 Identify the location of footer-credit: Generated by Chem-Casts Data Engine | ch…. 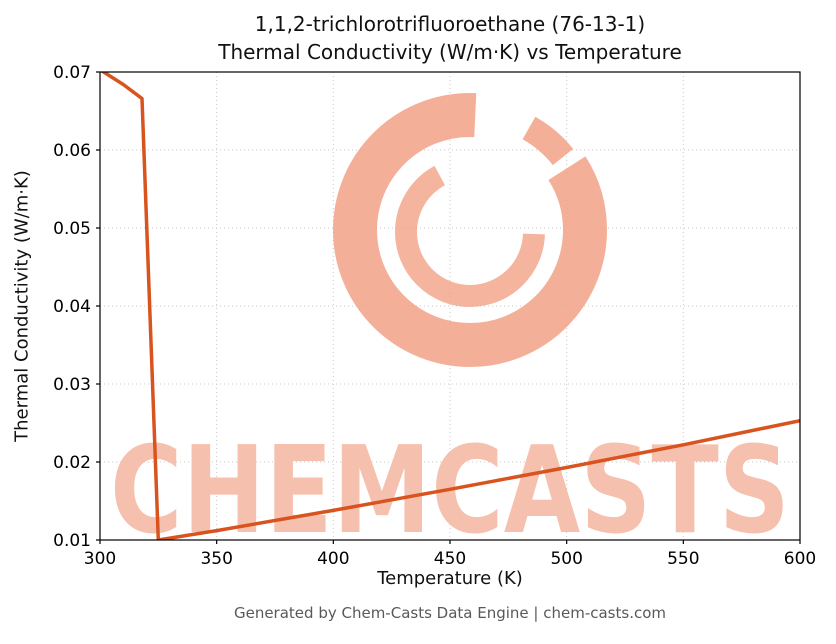
(450, 613).